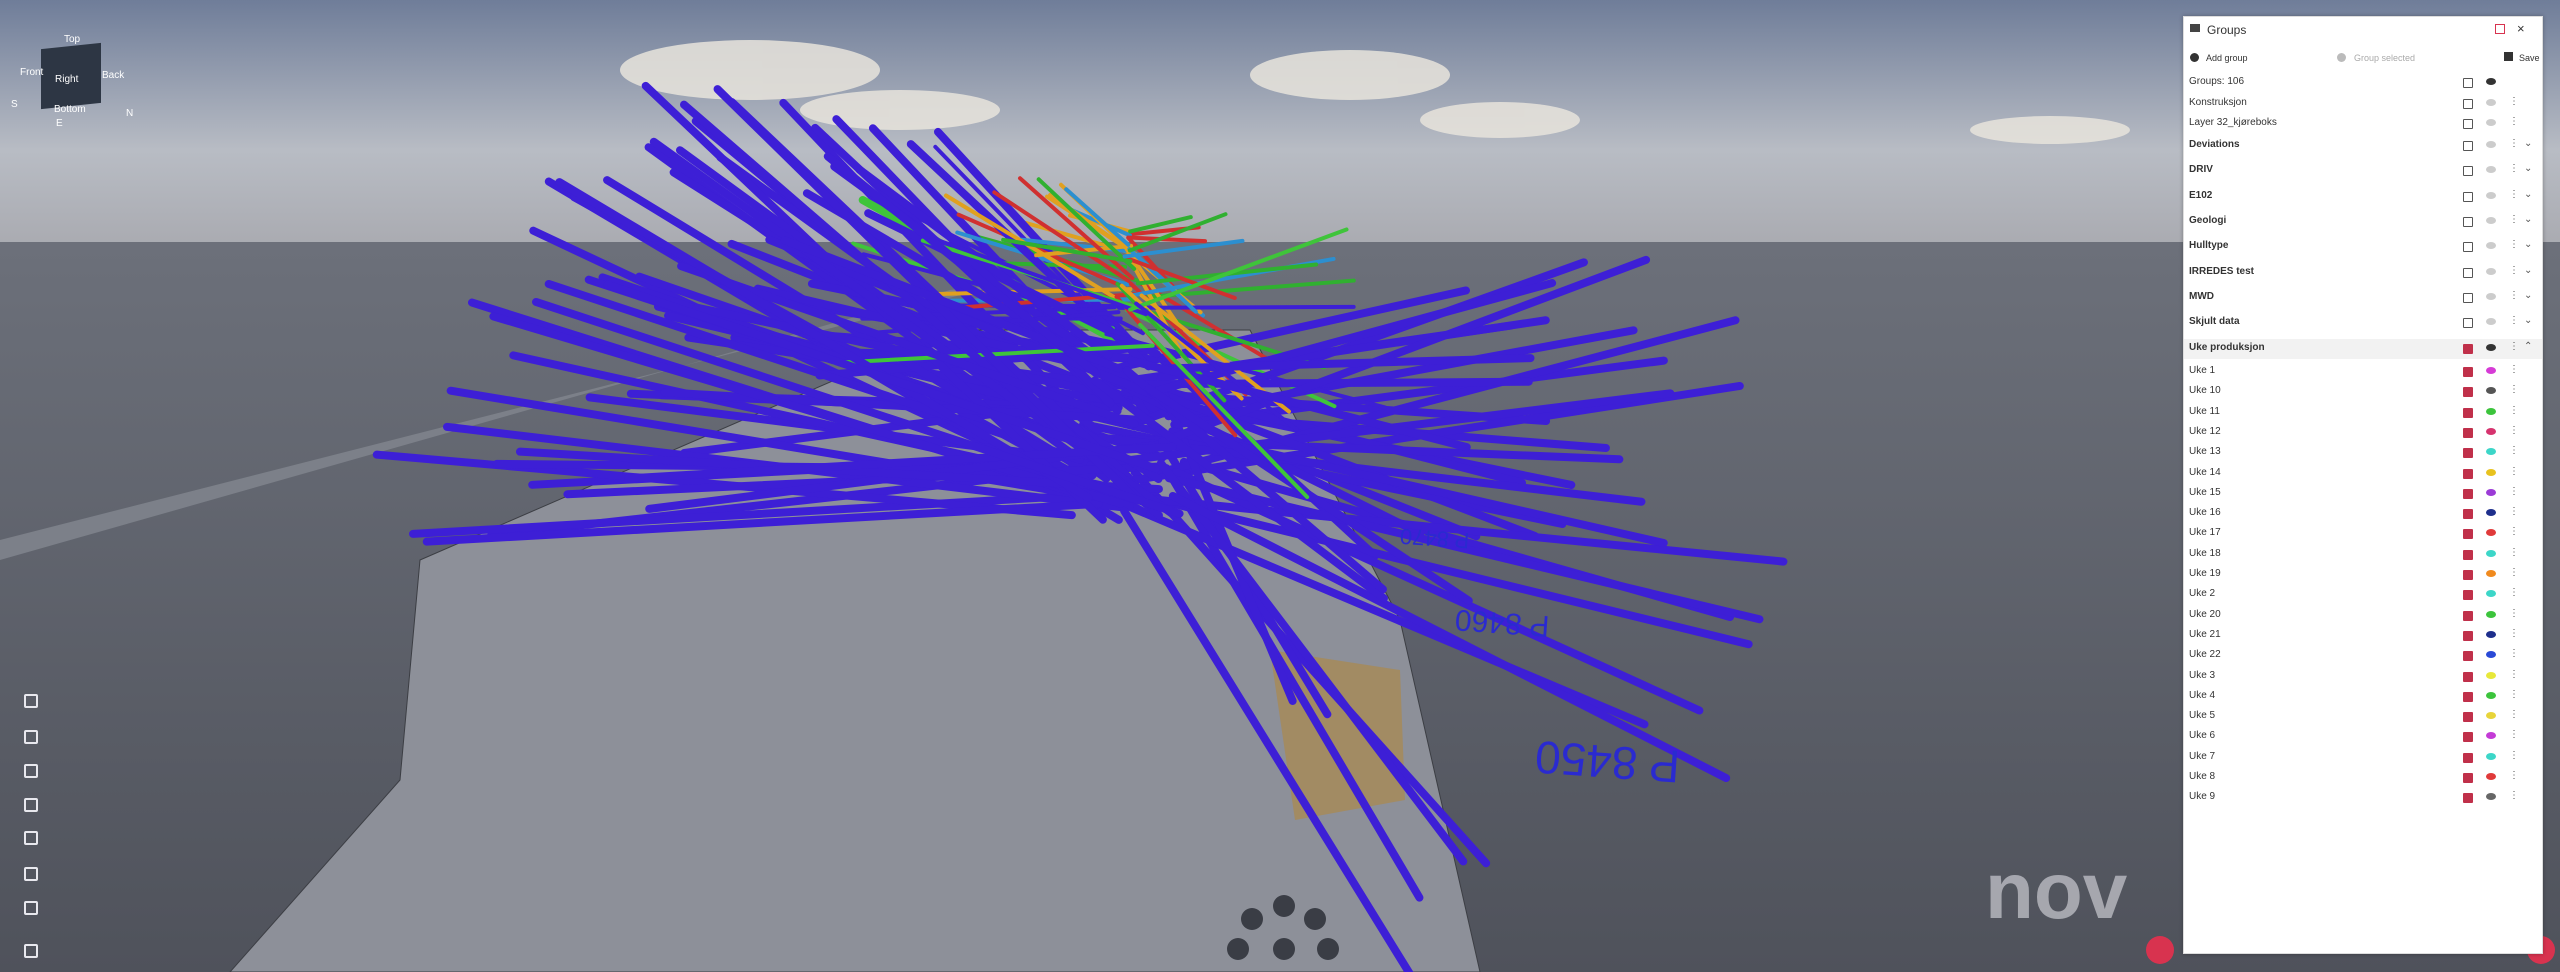 The image size is (2560, 972). I want to click on group-row: Uke produksjon ⋮ ⌃, so click(2363, 349).